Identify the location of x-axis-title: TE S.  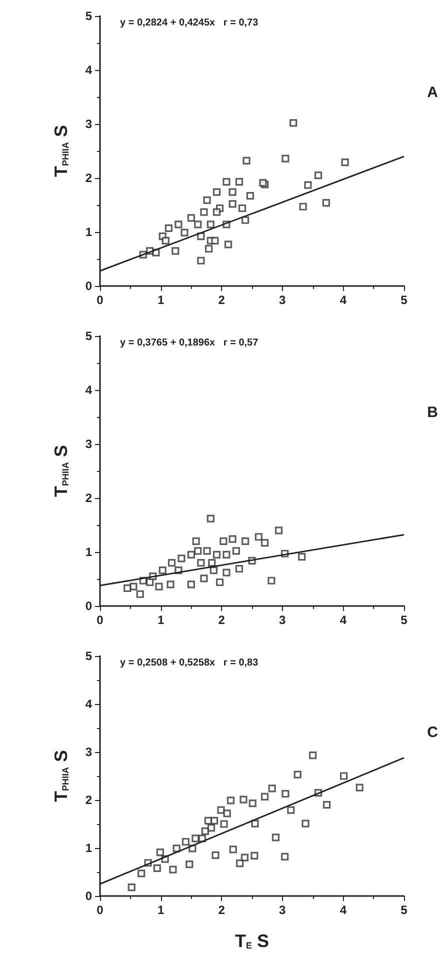
(252, 941).